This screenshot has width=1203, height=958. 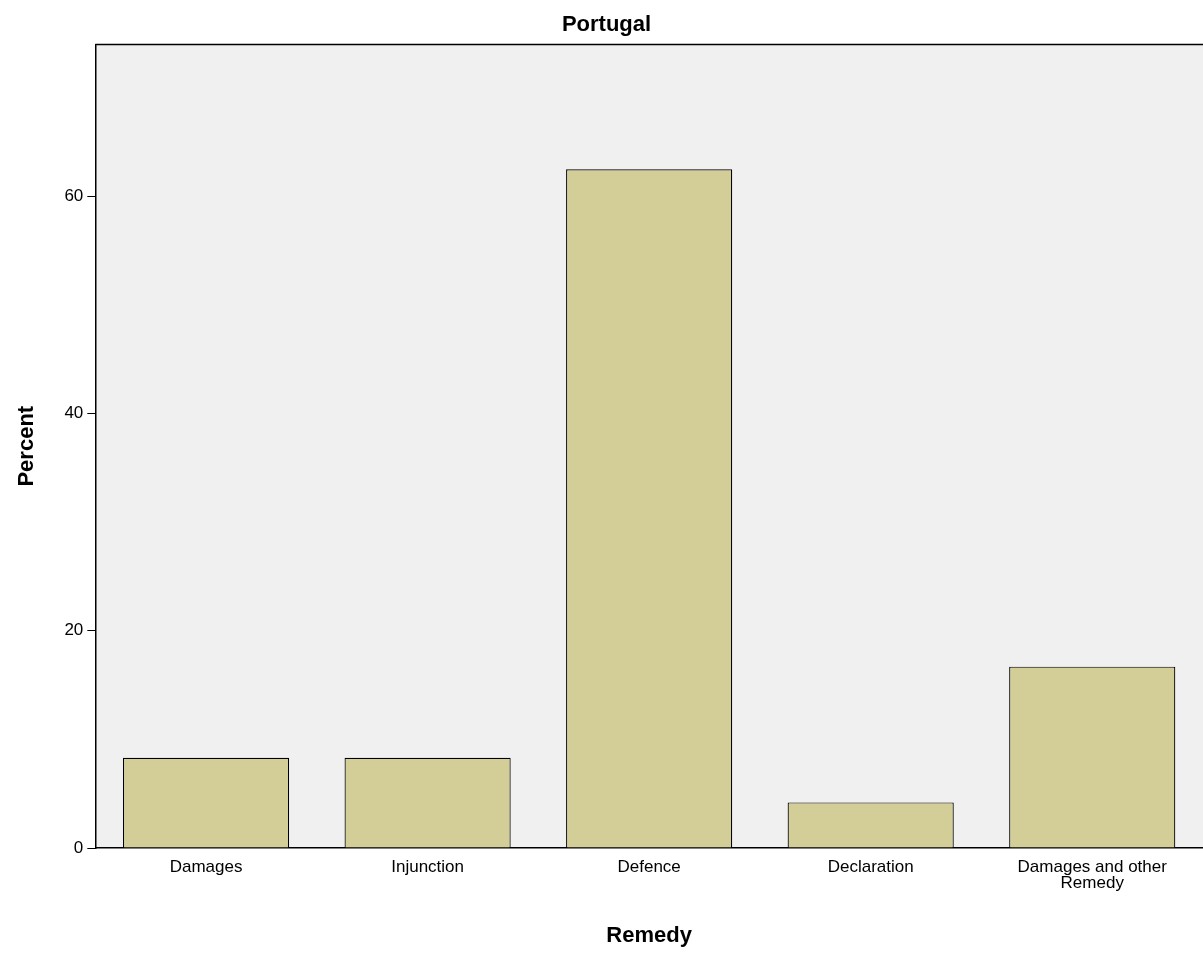 I want to click on x-tick-label: Defence, so click(x=649, y=867).